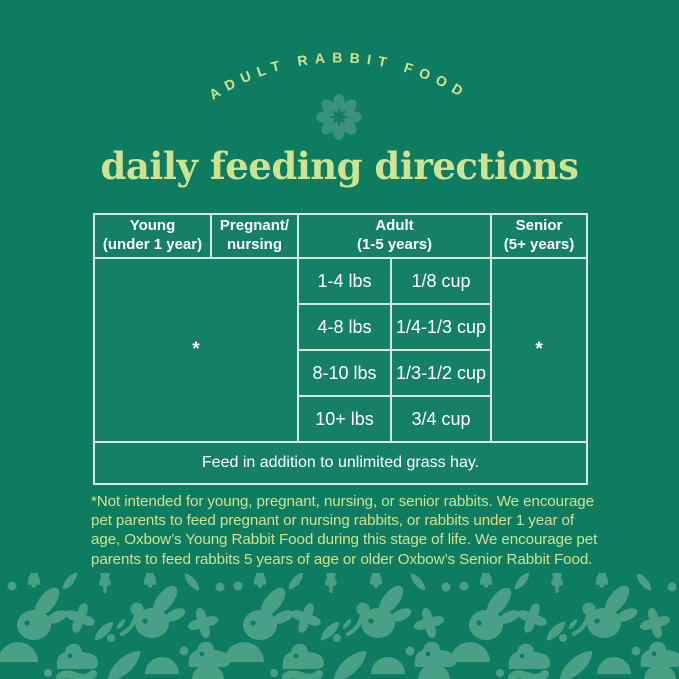 The width and height of the screenshot is (679, 679). I want to click on young-pregnant-asterisk: *, so click(196, 350).